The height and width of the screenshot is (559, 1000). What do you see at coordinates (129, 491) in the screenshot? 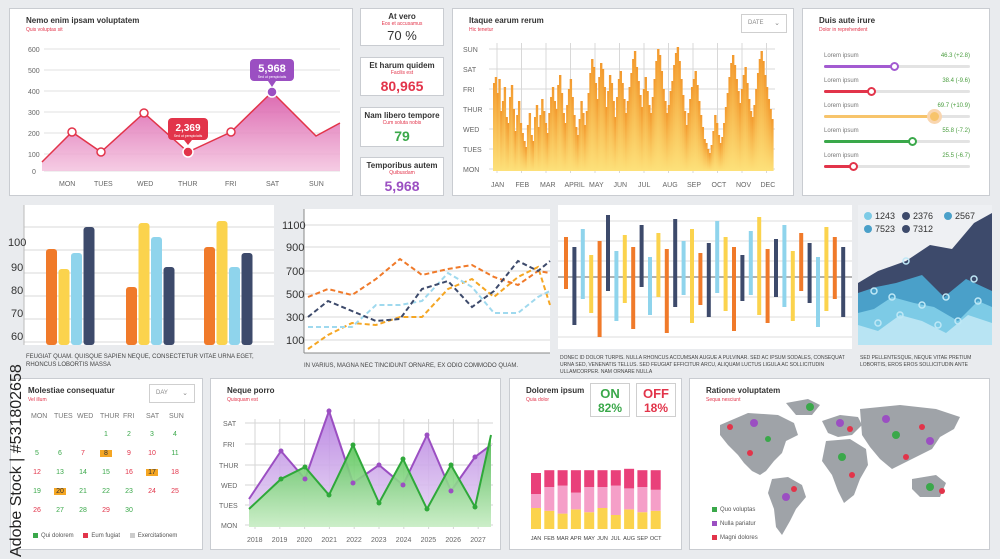
I see `calendar-day: 23` at bounding box center [129, 491].